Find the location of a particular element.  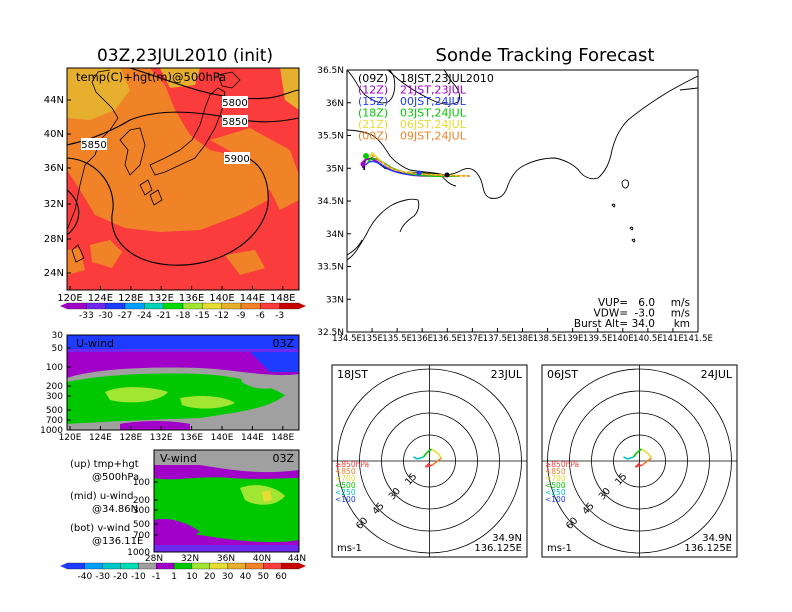

temperature-colorbar-label: -15 is located at coordinates (202, 316).